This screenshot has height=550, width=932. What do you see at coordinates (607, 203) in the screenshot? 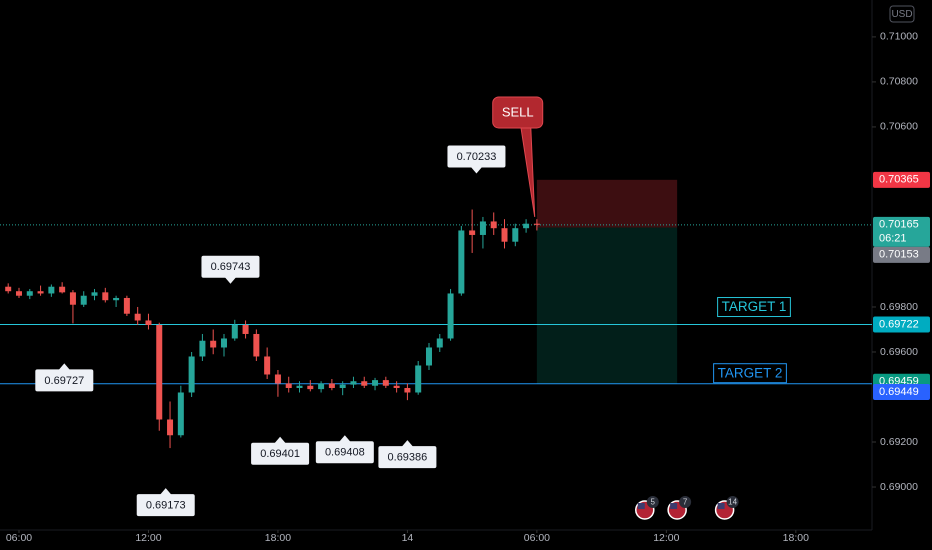
I see `stop-zone` at bounding box center [607, 203].